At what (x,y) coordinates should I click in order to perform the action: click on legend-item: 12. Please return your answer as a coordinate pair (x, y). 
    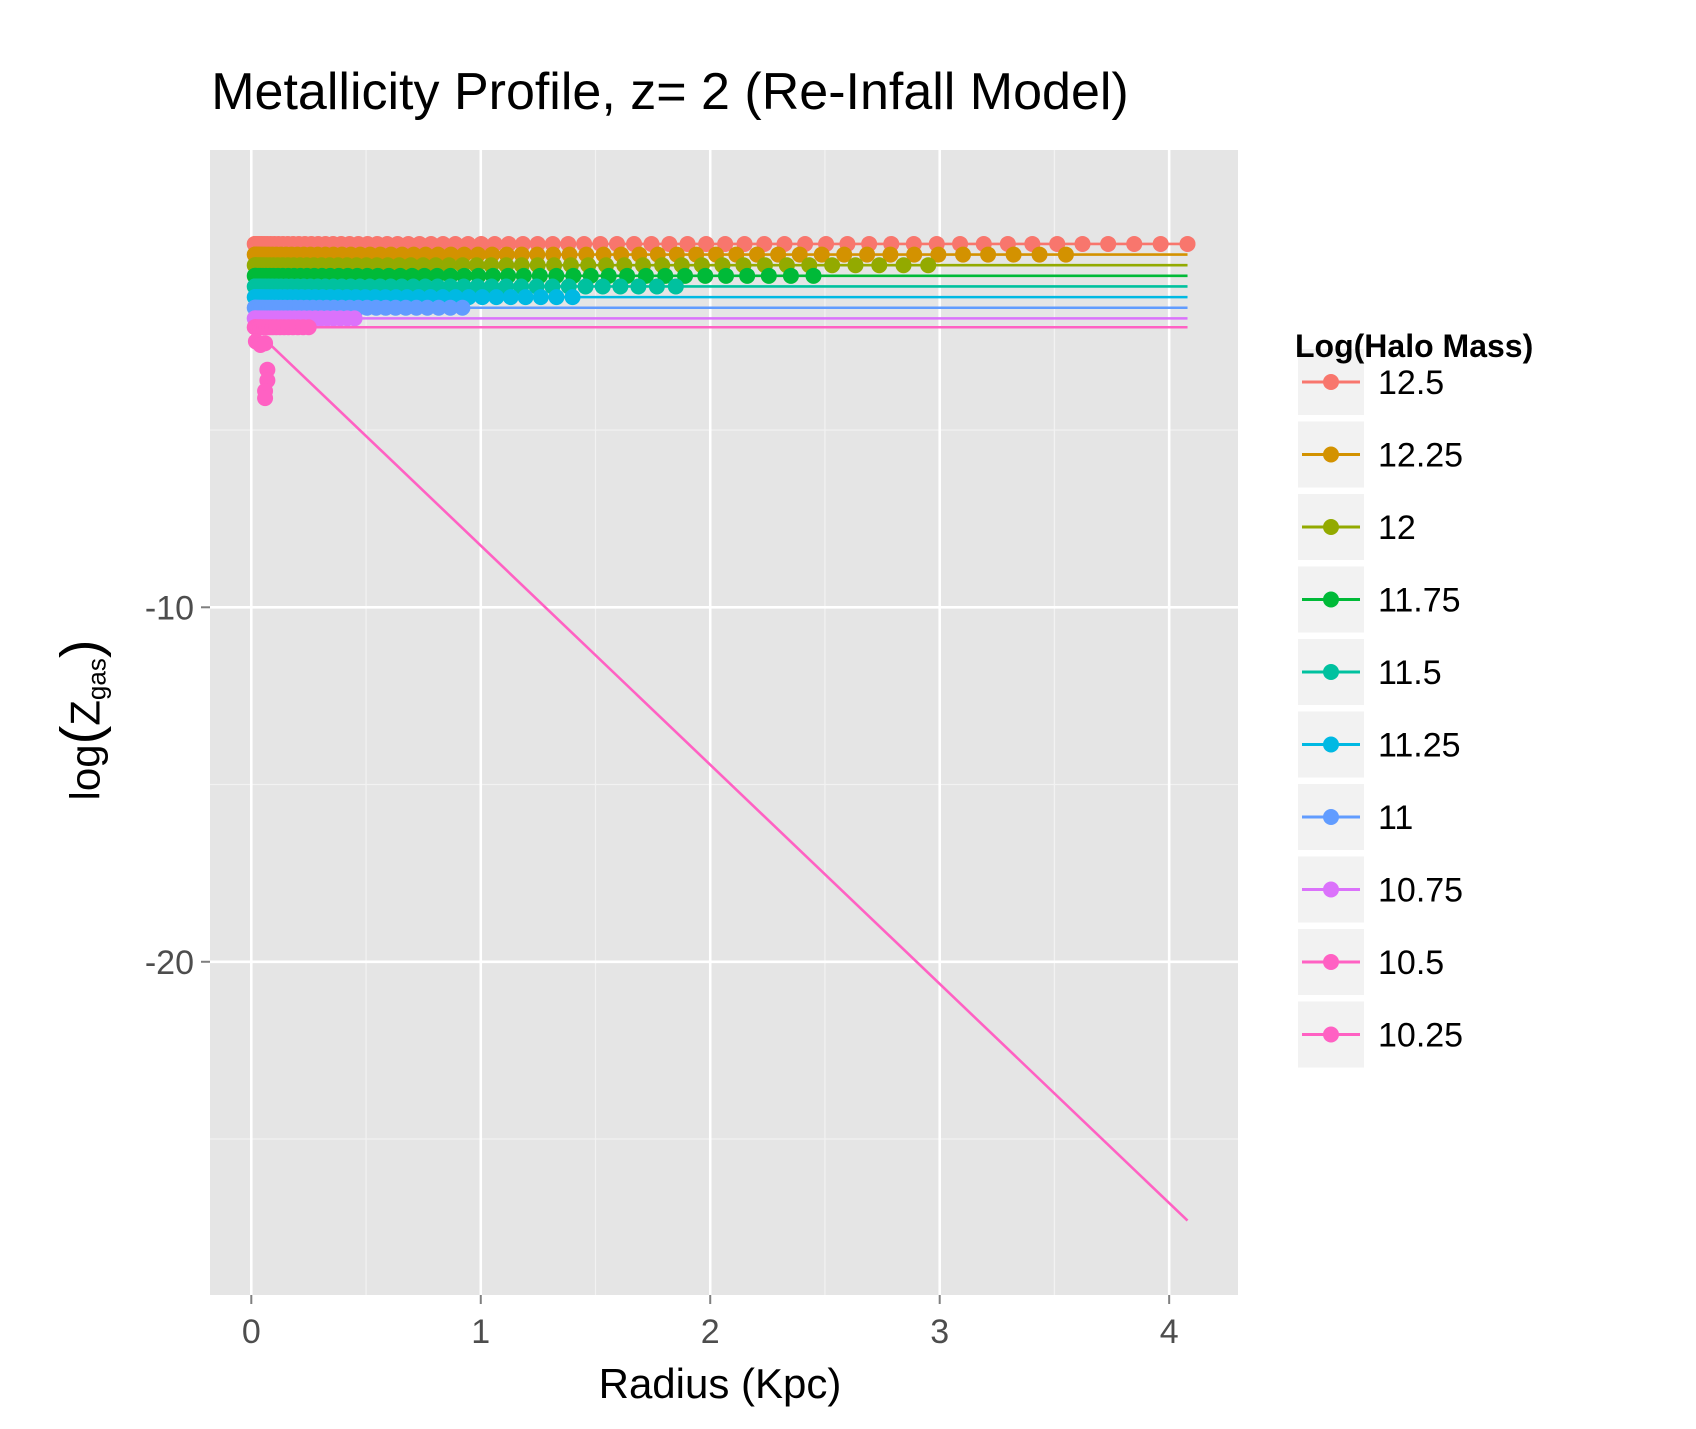
    Looking at the image, I should click on (1357, 527).